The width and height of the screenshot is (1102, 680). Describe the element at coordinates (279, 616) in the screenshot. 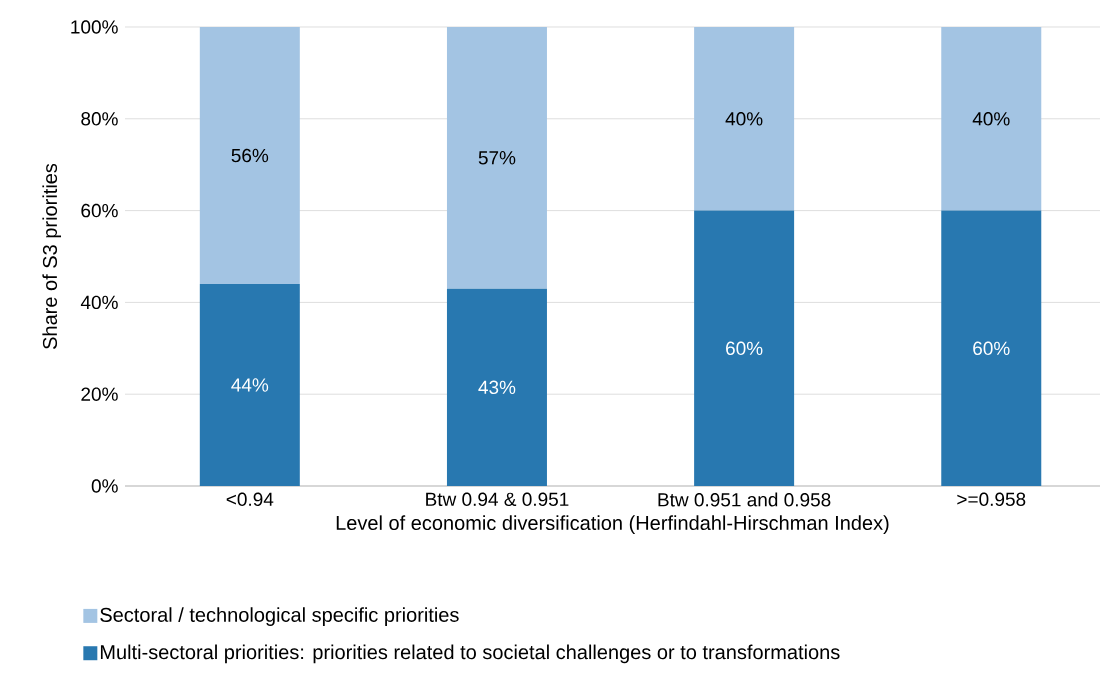

I see `legend-label: Sectoral / technological specific priorities` at that location.